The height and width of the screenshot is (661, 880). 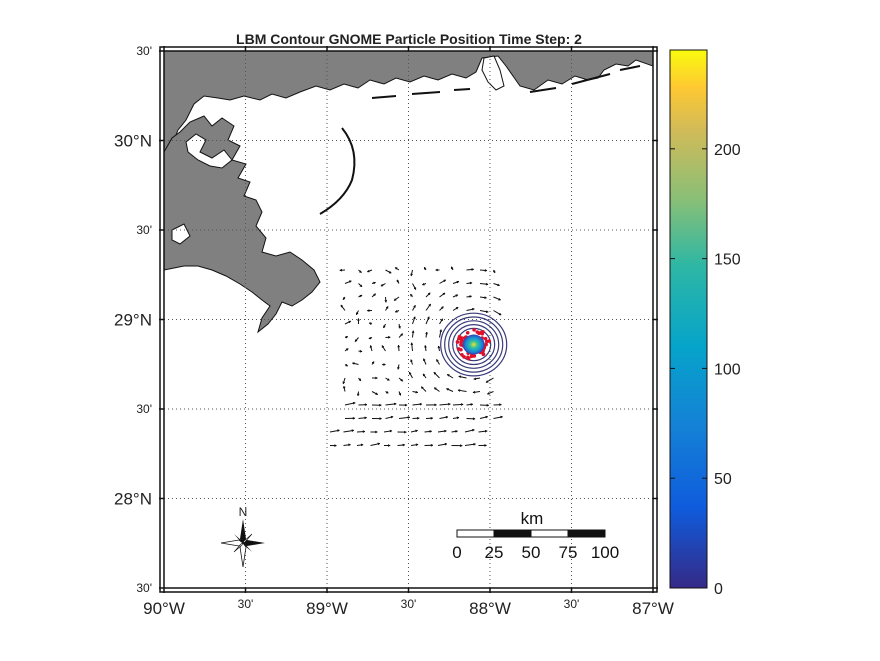 I want to click on latitude-tick-label: 28°N, so click(x=133, y=499).